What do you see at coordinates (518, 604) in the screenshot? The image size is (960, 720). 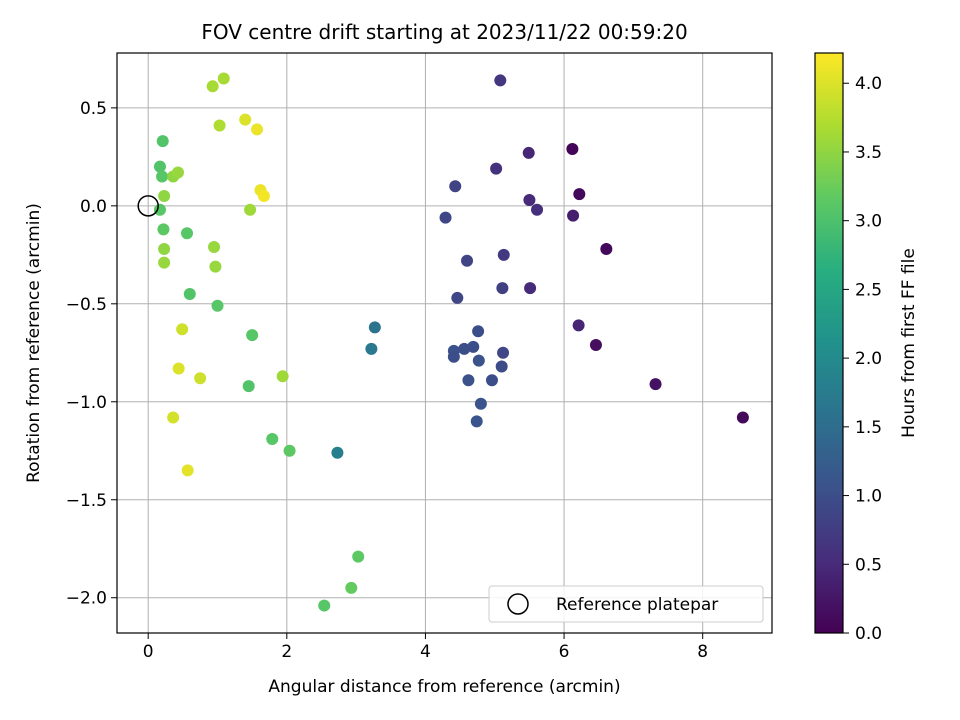 I see `legend-marker-open-circle` at bounding box center [518, 604].